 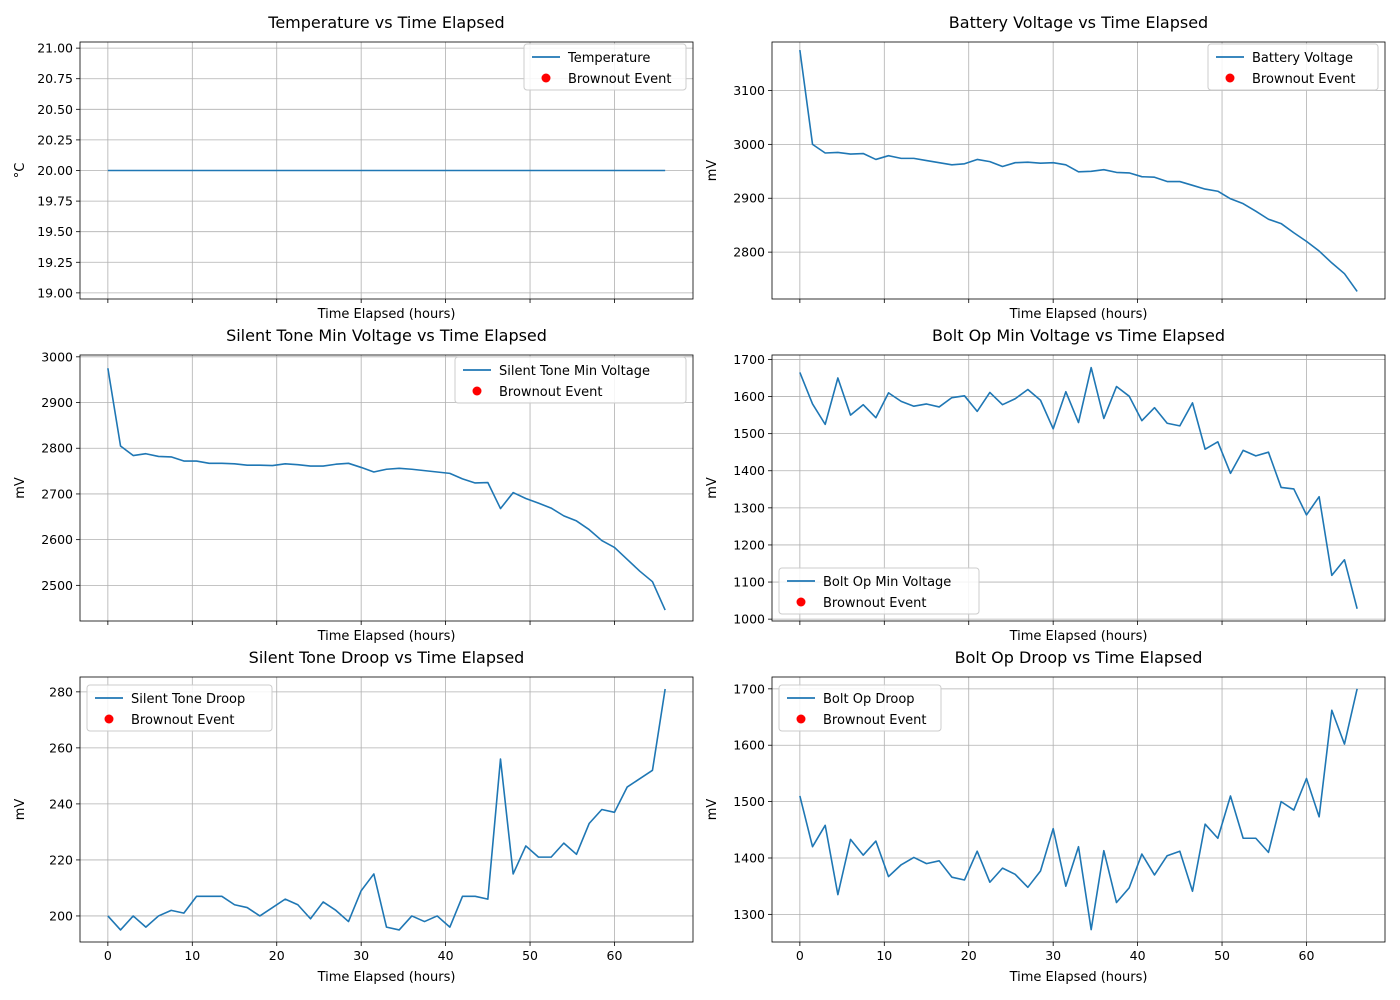 What do you see at coordinates (57, 493) in the screenshot?
I see `y-tick-label: 2700` at bounding box center [57, 493].